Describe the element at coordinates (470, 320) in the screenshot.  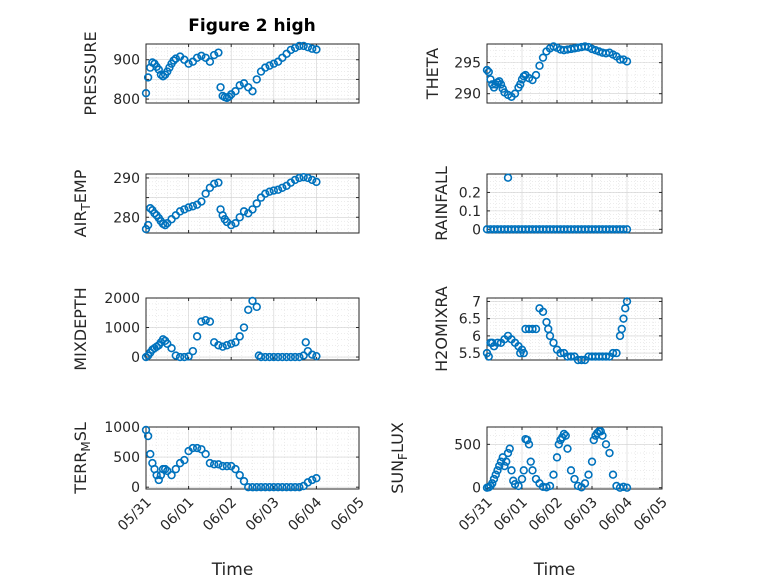
I see `y-tick-label: 6.5` at that location.